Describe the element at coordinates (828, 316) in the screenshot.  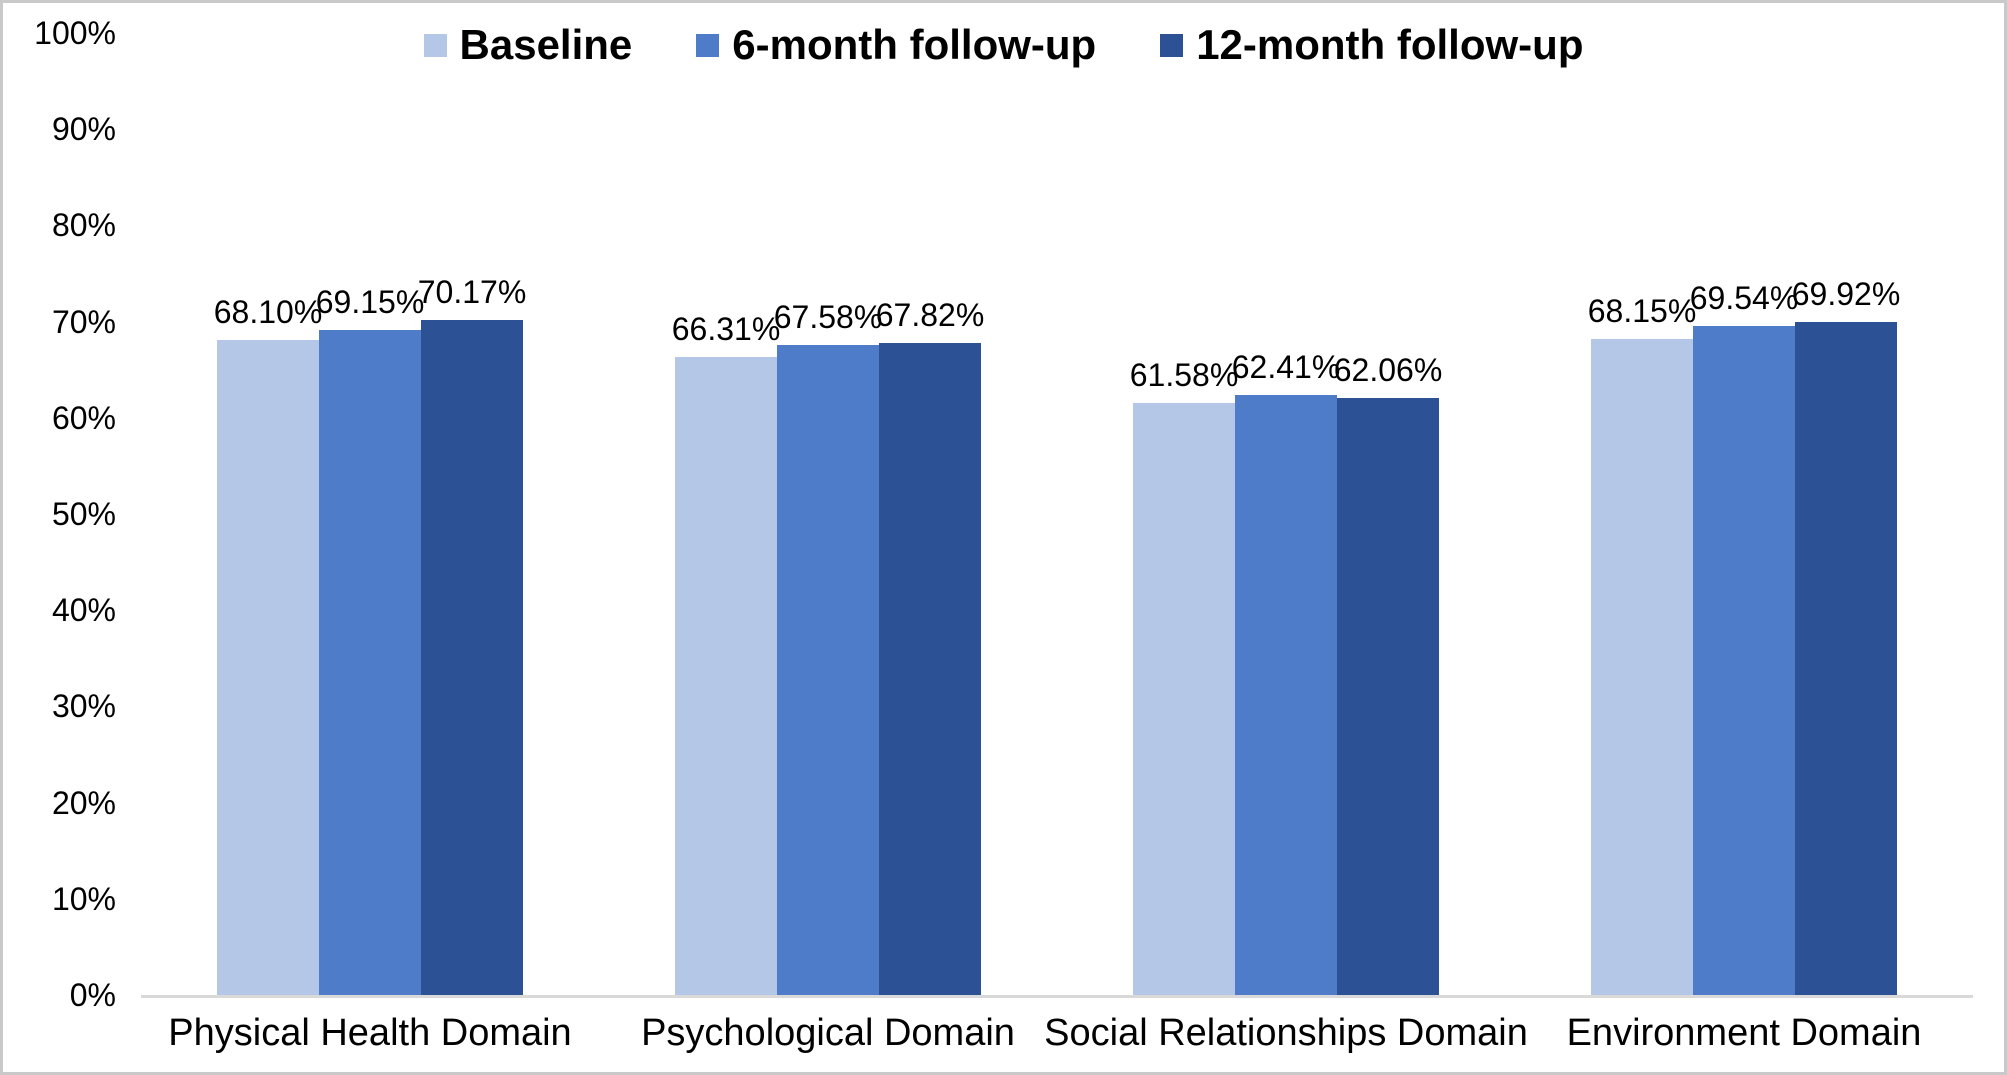
I see `bar-value-label: 67.58%` at that location.